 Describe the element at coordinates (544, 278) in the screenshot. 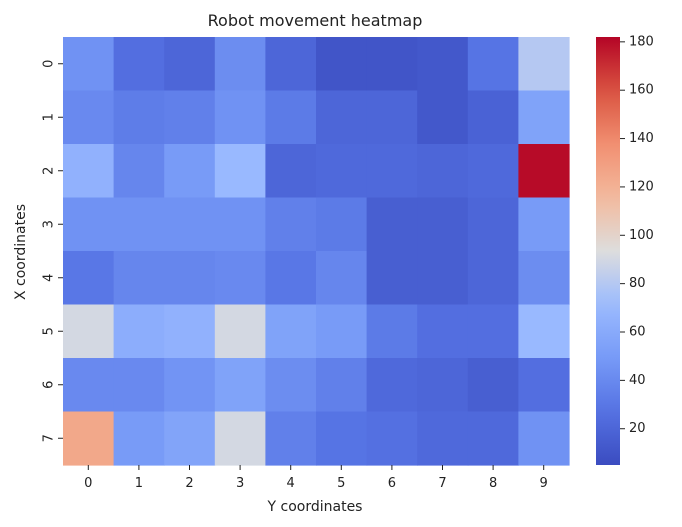

I see `heatmap-cell-r4-c9` at that location.